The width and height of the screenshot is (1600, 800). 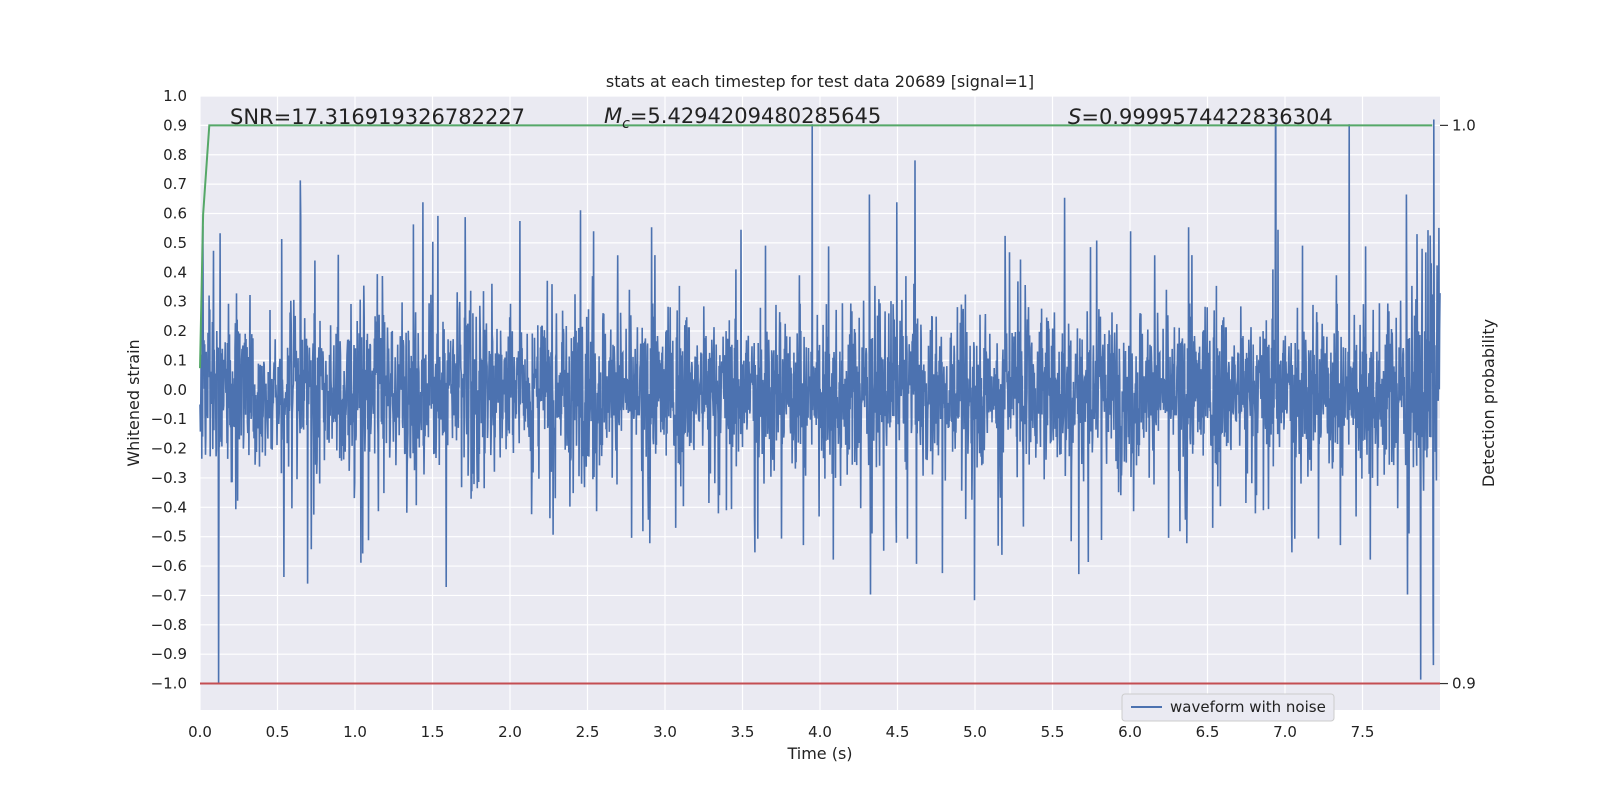 I want to click on x-tick-label: 6.5, so click(x=1208, y=732).